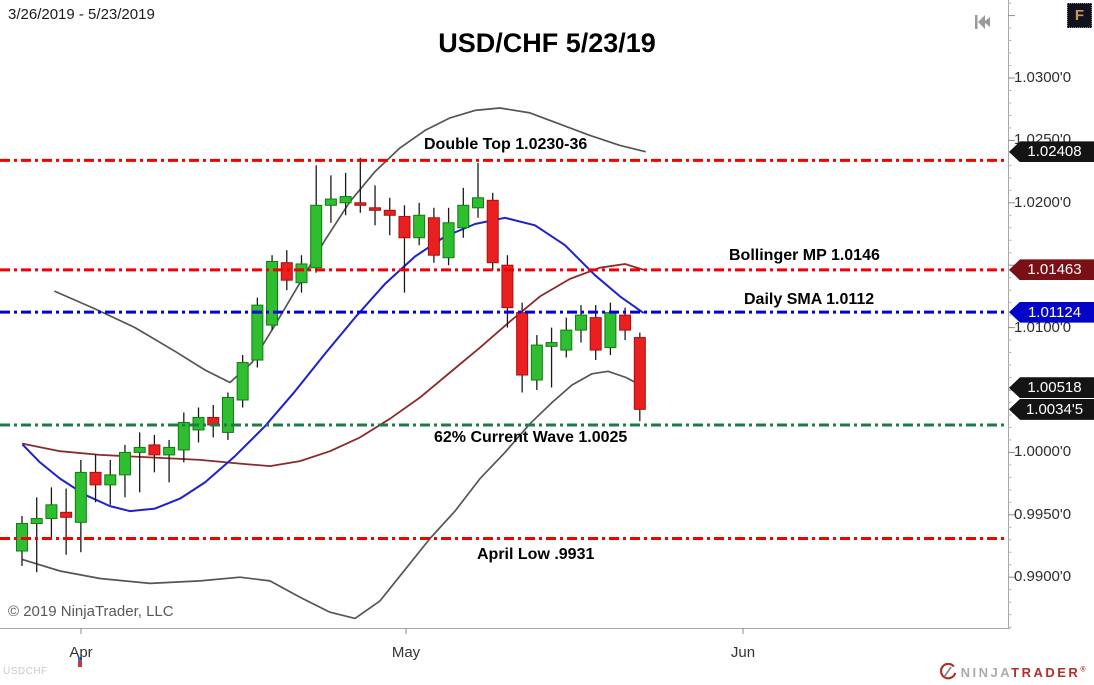 The height and width of the screenshot is (685, 1094). What do you see at coordinates (80, 659) in the screenshot?
I see `session-marker-upper` at bounding box center [80, 659].